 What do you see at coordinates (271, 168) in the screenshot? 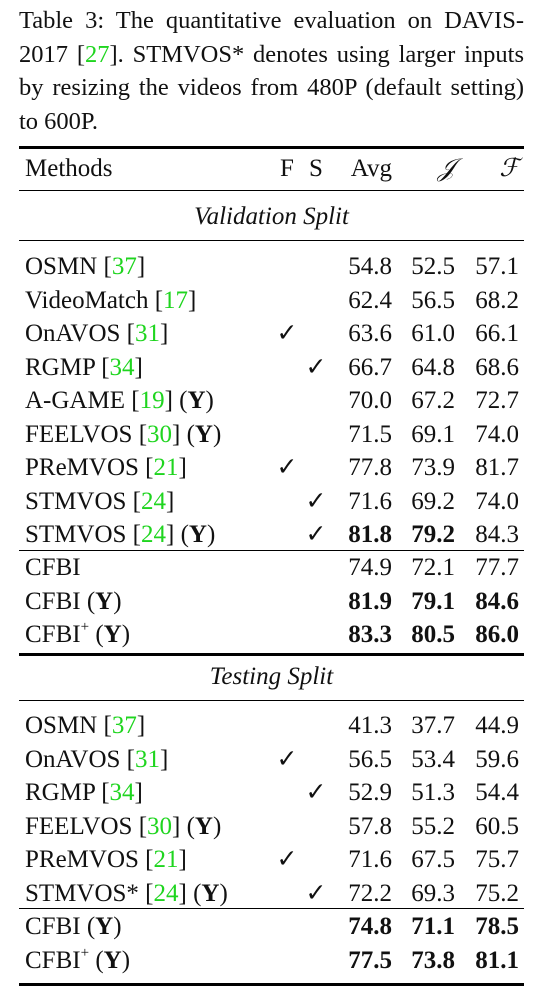
I see `header-row: Methods F S Avg 𝒥 ℱ` at bounding box center [271, 168].